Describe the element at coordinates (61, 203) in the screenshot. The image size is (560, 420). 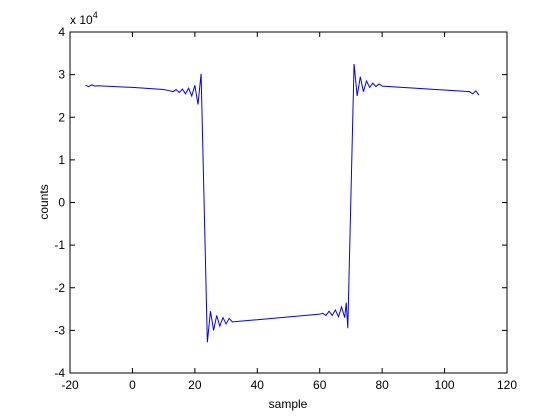
I see `y-tick-label: 0` at that location.